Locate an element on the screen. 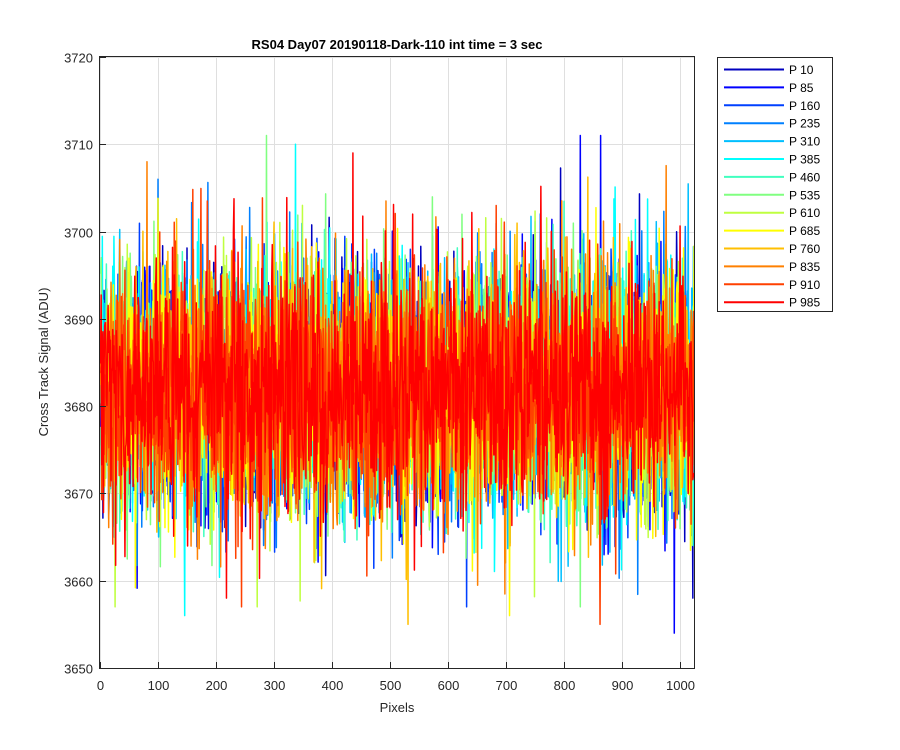 This screenshot has width=900, height=750. legend-label: P 685 is located at coordinates (804, 231).